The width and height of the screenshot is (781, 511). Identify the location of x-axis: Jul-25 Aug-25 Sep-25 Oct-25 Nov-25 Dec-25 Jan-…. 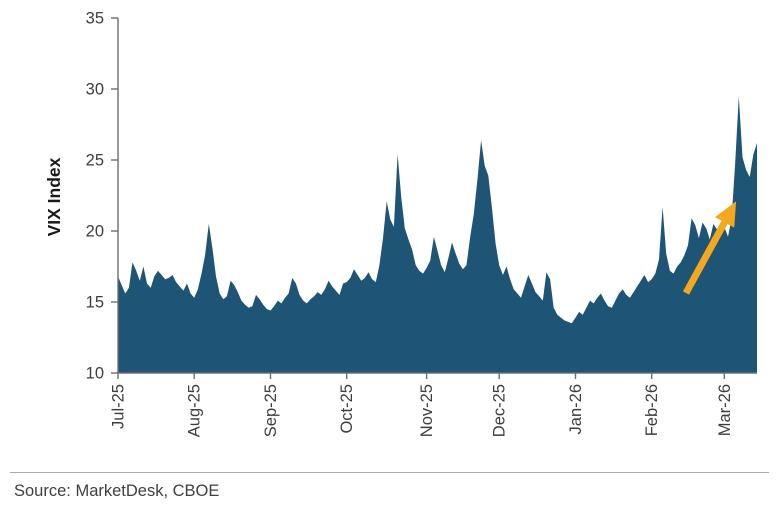
(422, 405).